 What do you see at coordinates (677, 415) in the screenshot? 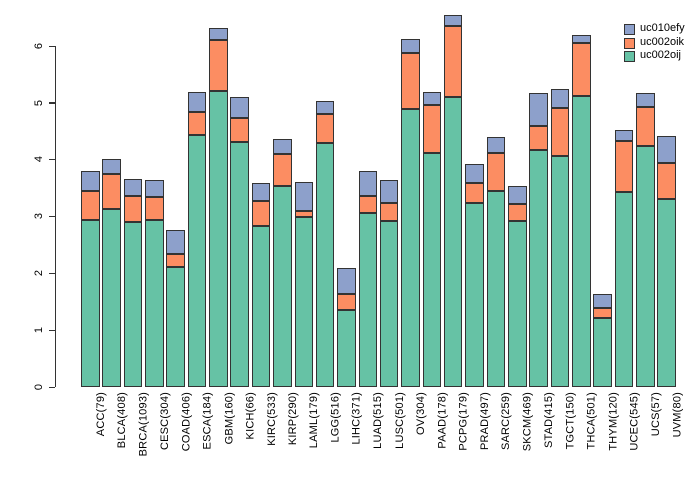
I see `x-axis-label: UVM(80)` at bounding box center [677, 415].